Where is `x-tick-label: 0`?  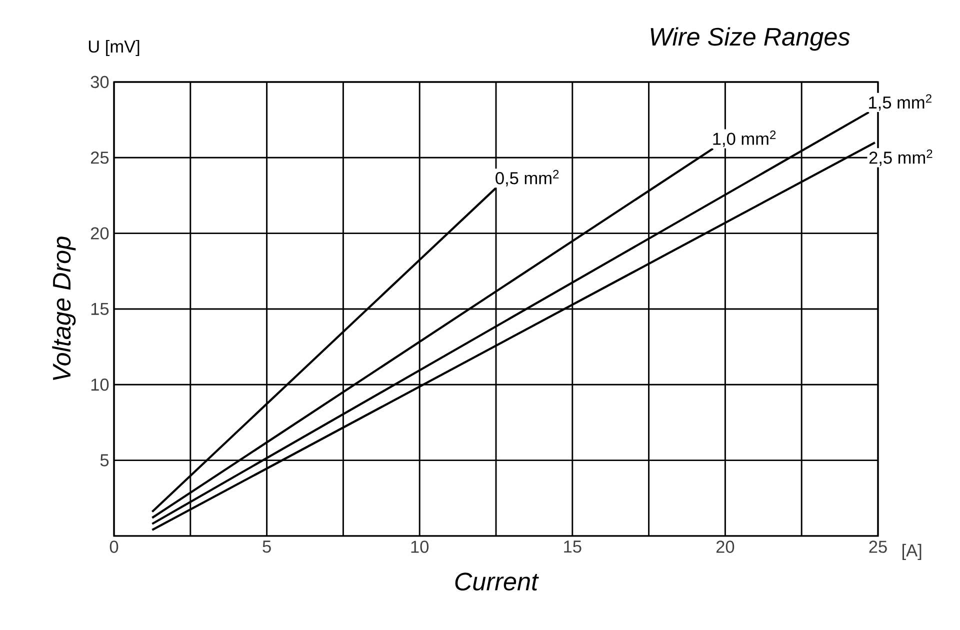
x-tick-label: 0 is located at coordinates (114, 546).